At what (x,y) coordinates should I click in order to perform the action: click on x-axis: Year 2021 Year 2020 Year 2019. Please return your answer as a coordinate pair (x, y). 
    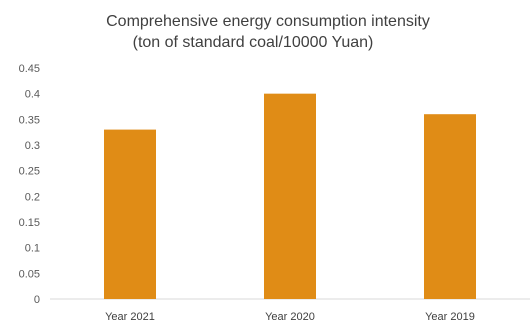
    Looking at the image, I should click on (290, 317).